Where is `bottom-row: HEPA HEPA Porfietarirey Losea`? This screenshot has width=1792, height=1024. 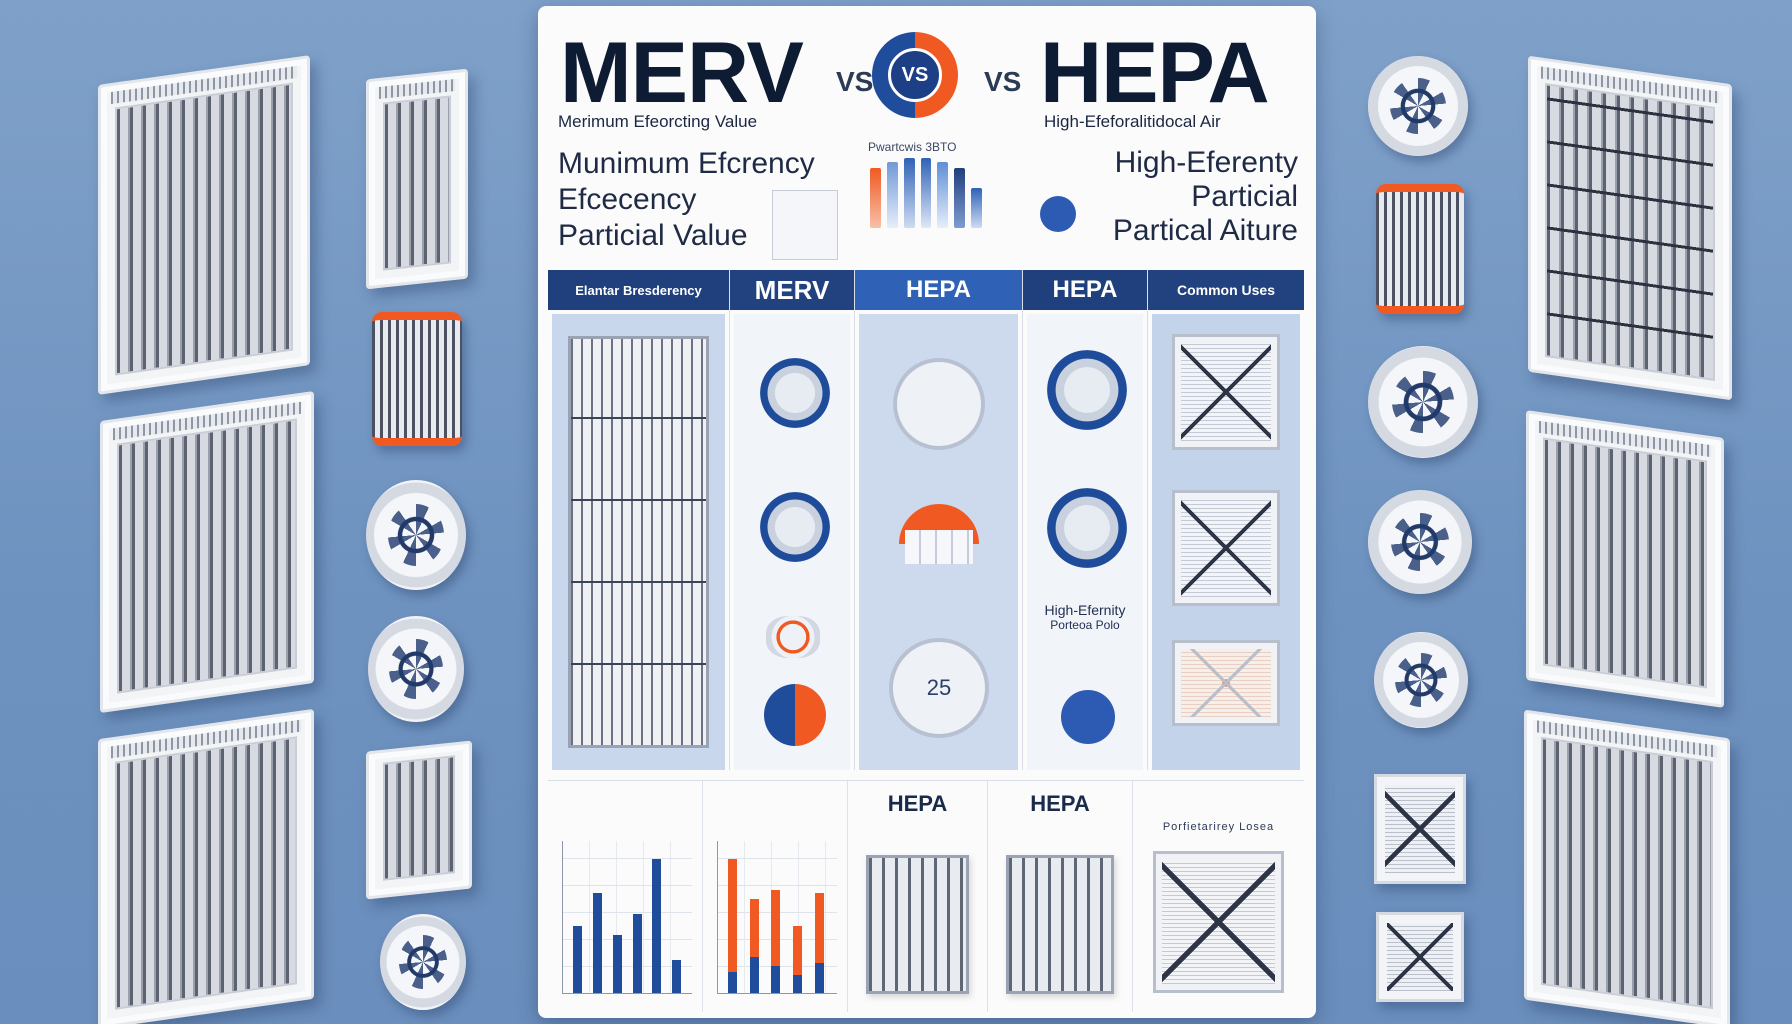 bottom-row: HEPA HEPA Porfietarirey Losea is located at coordinates (926, 896).